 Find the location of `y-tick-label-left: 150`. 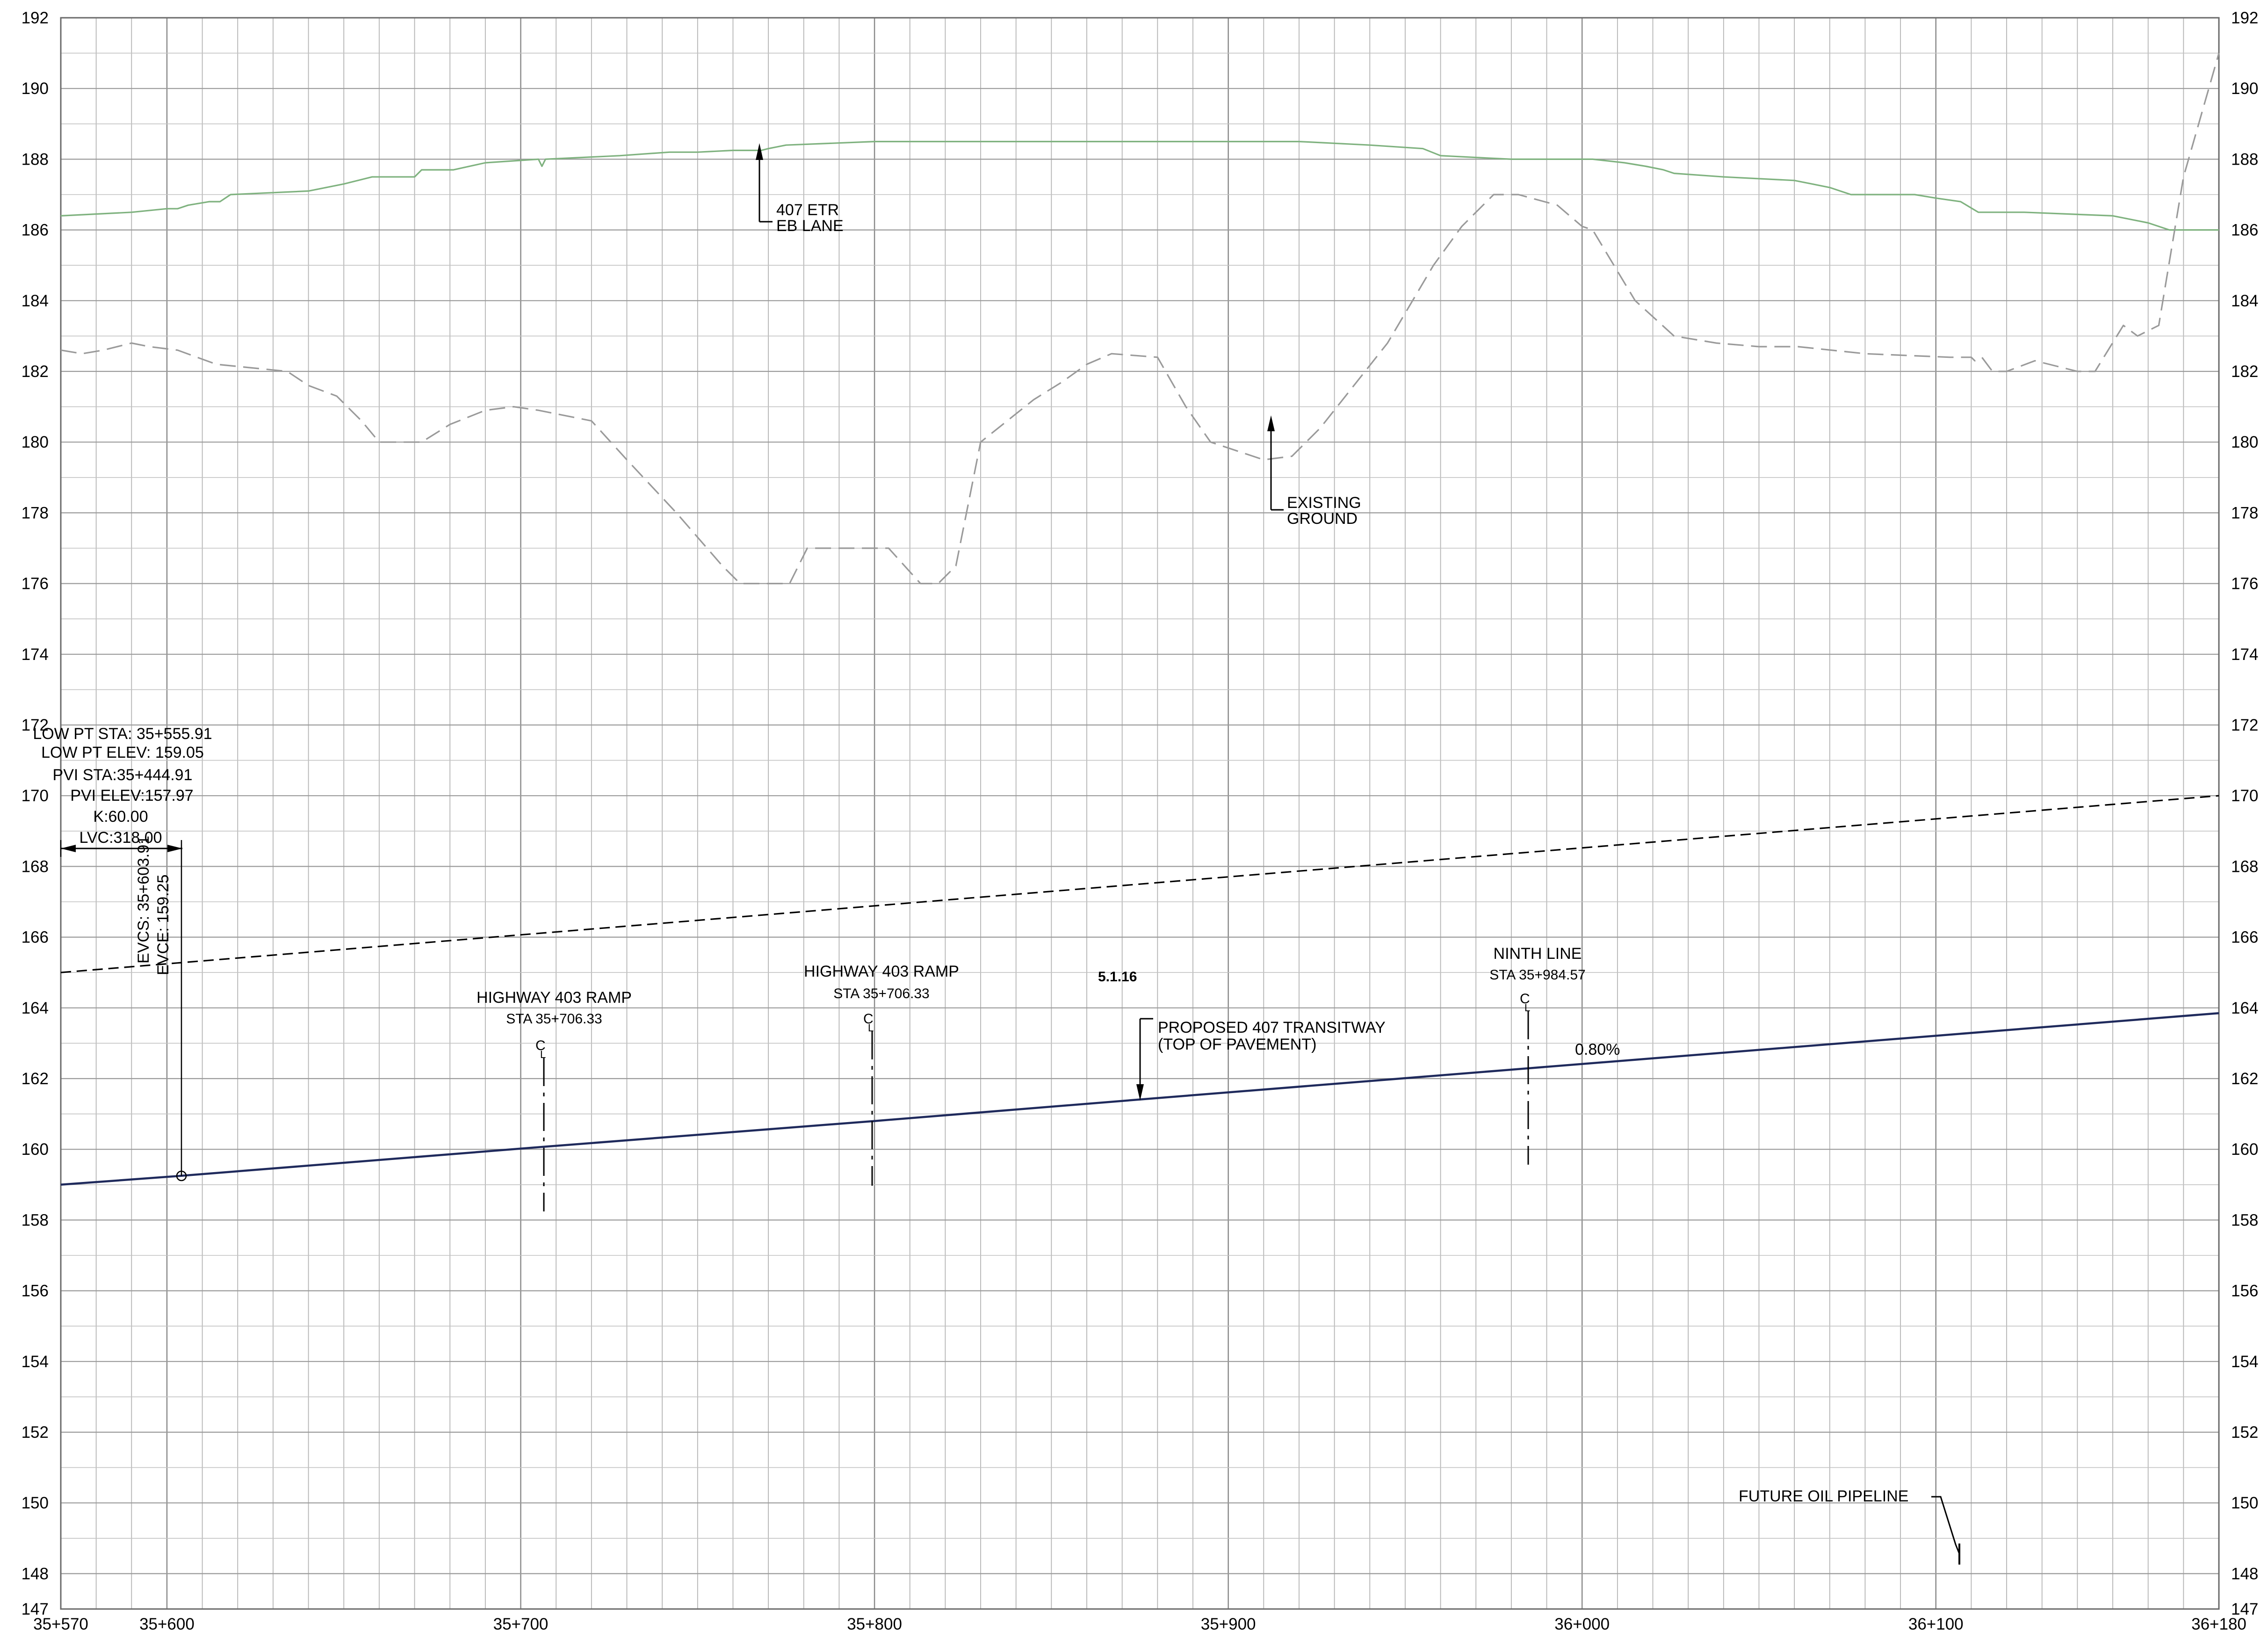

y-tick-label-left: 150 is located at coordinates (35, 1503).